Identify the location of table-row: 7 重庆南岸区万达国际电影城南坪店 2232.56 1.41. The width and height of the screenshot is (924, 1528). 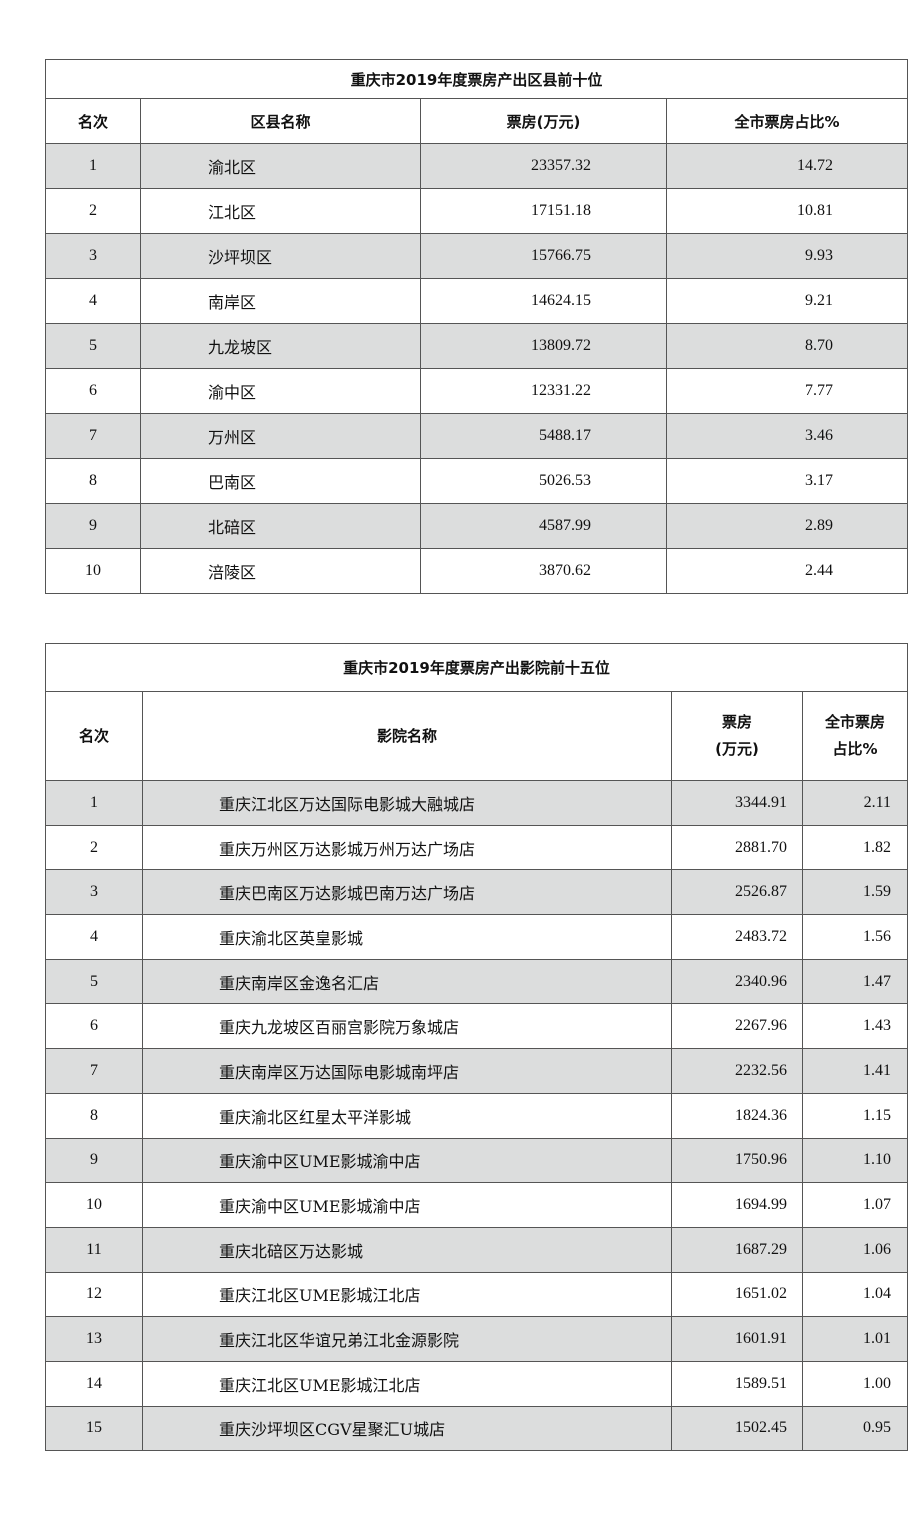
(476, 1071).